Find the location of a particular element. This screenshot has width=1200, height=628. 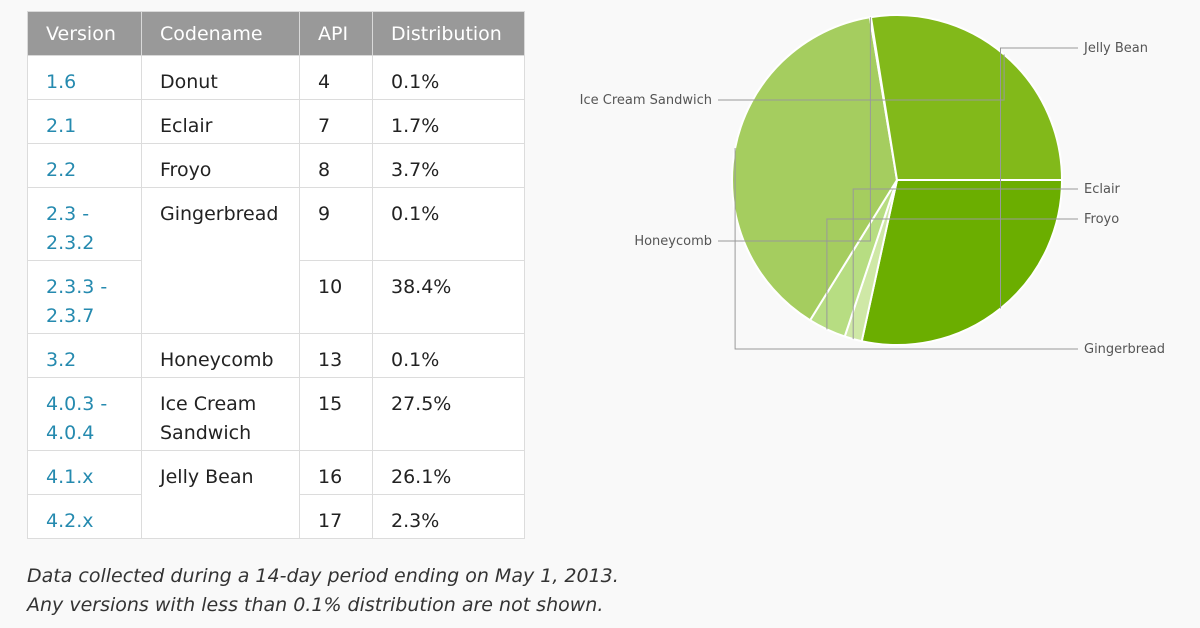

codename-cell: Gingerbread is located at coordinates (220, 260).